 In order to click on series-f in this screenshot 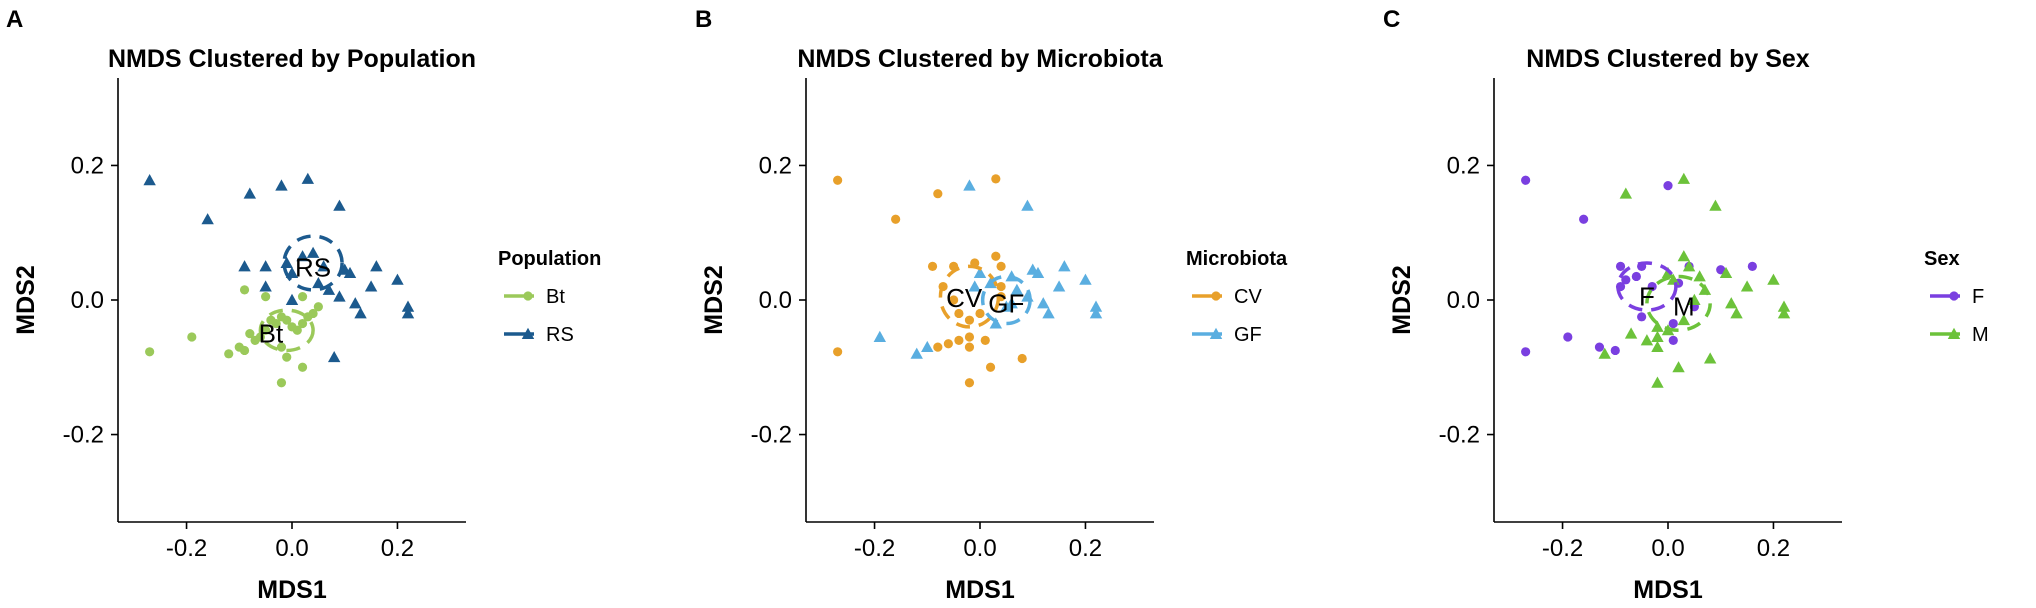, I will do `click(1639, 266)`.